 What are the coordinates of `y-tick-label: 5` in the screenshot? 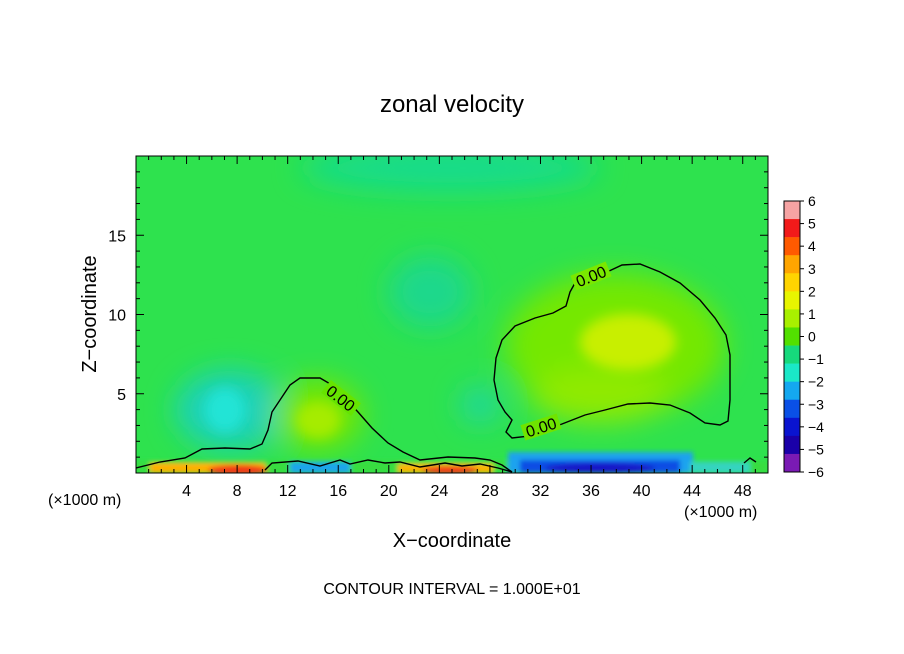 It's located at (121, 395).